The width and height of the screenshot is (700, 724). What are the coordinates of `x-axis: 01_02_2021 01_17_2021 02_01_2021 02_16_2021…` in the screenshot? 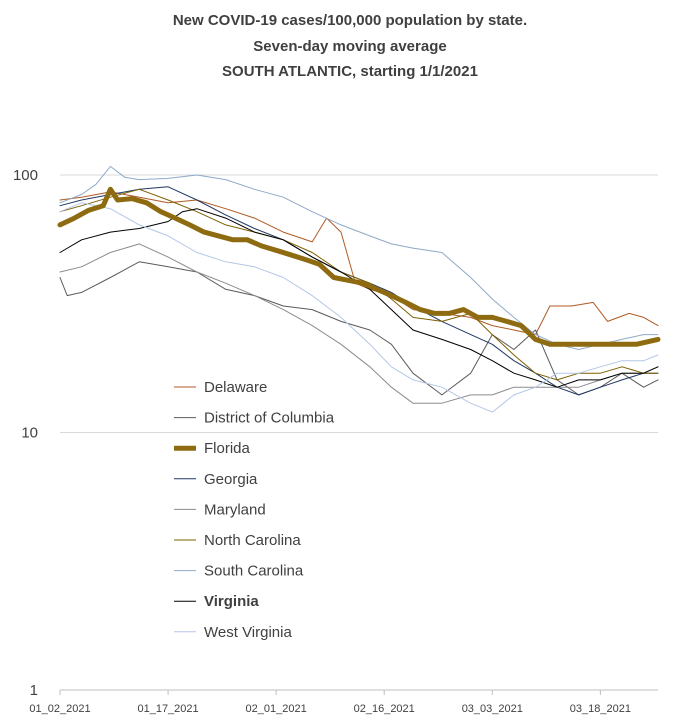 It's located at (343, 702).